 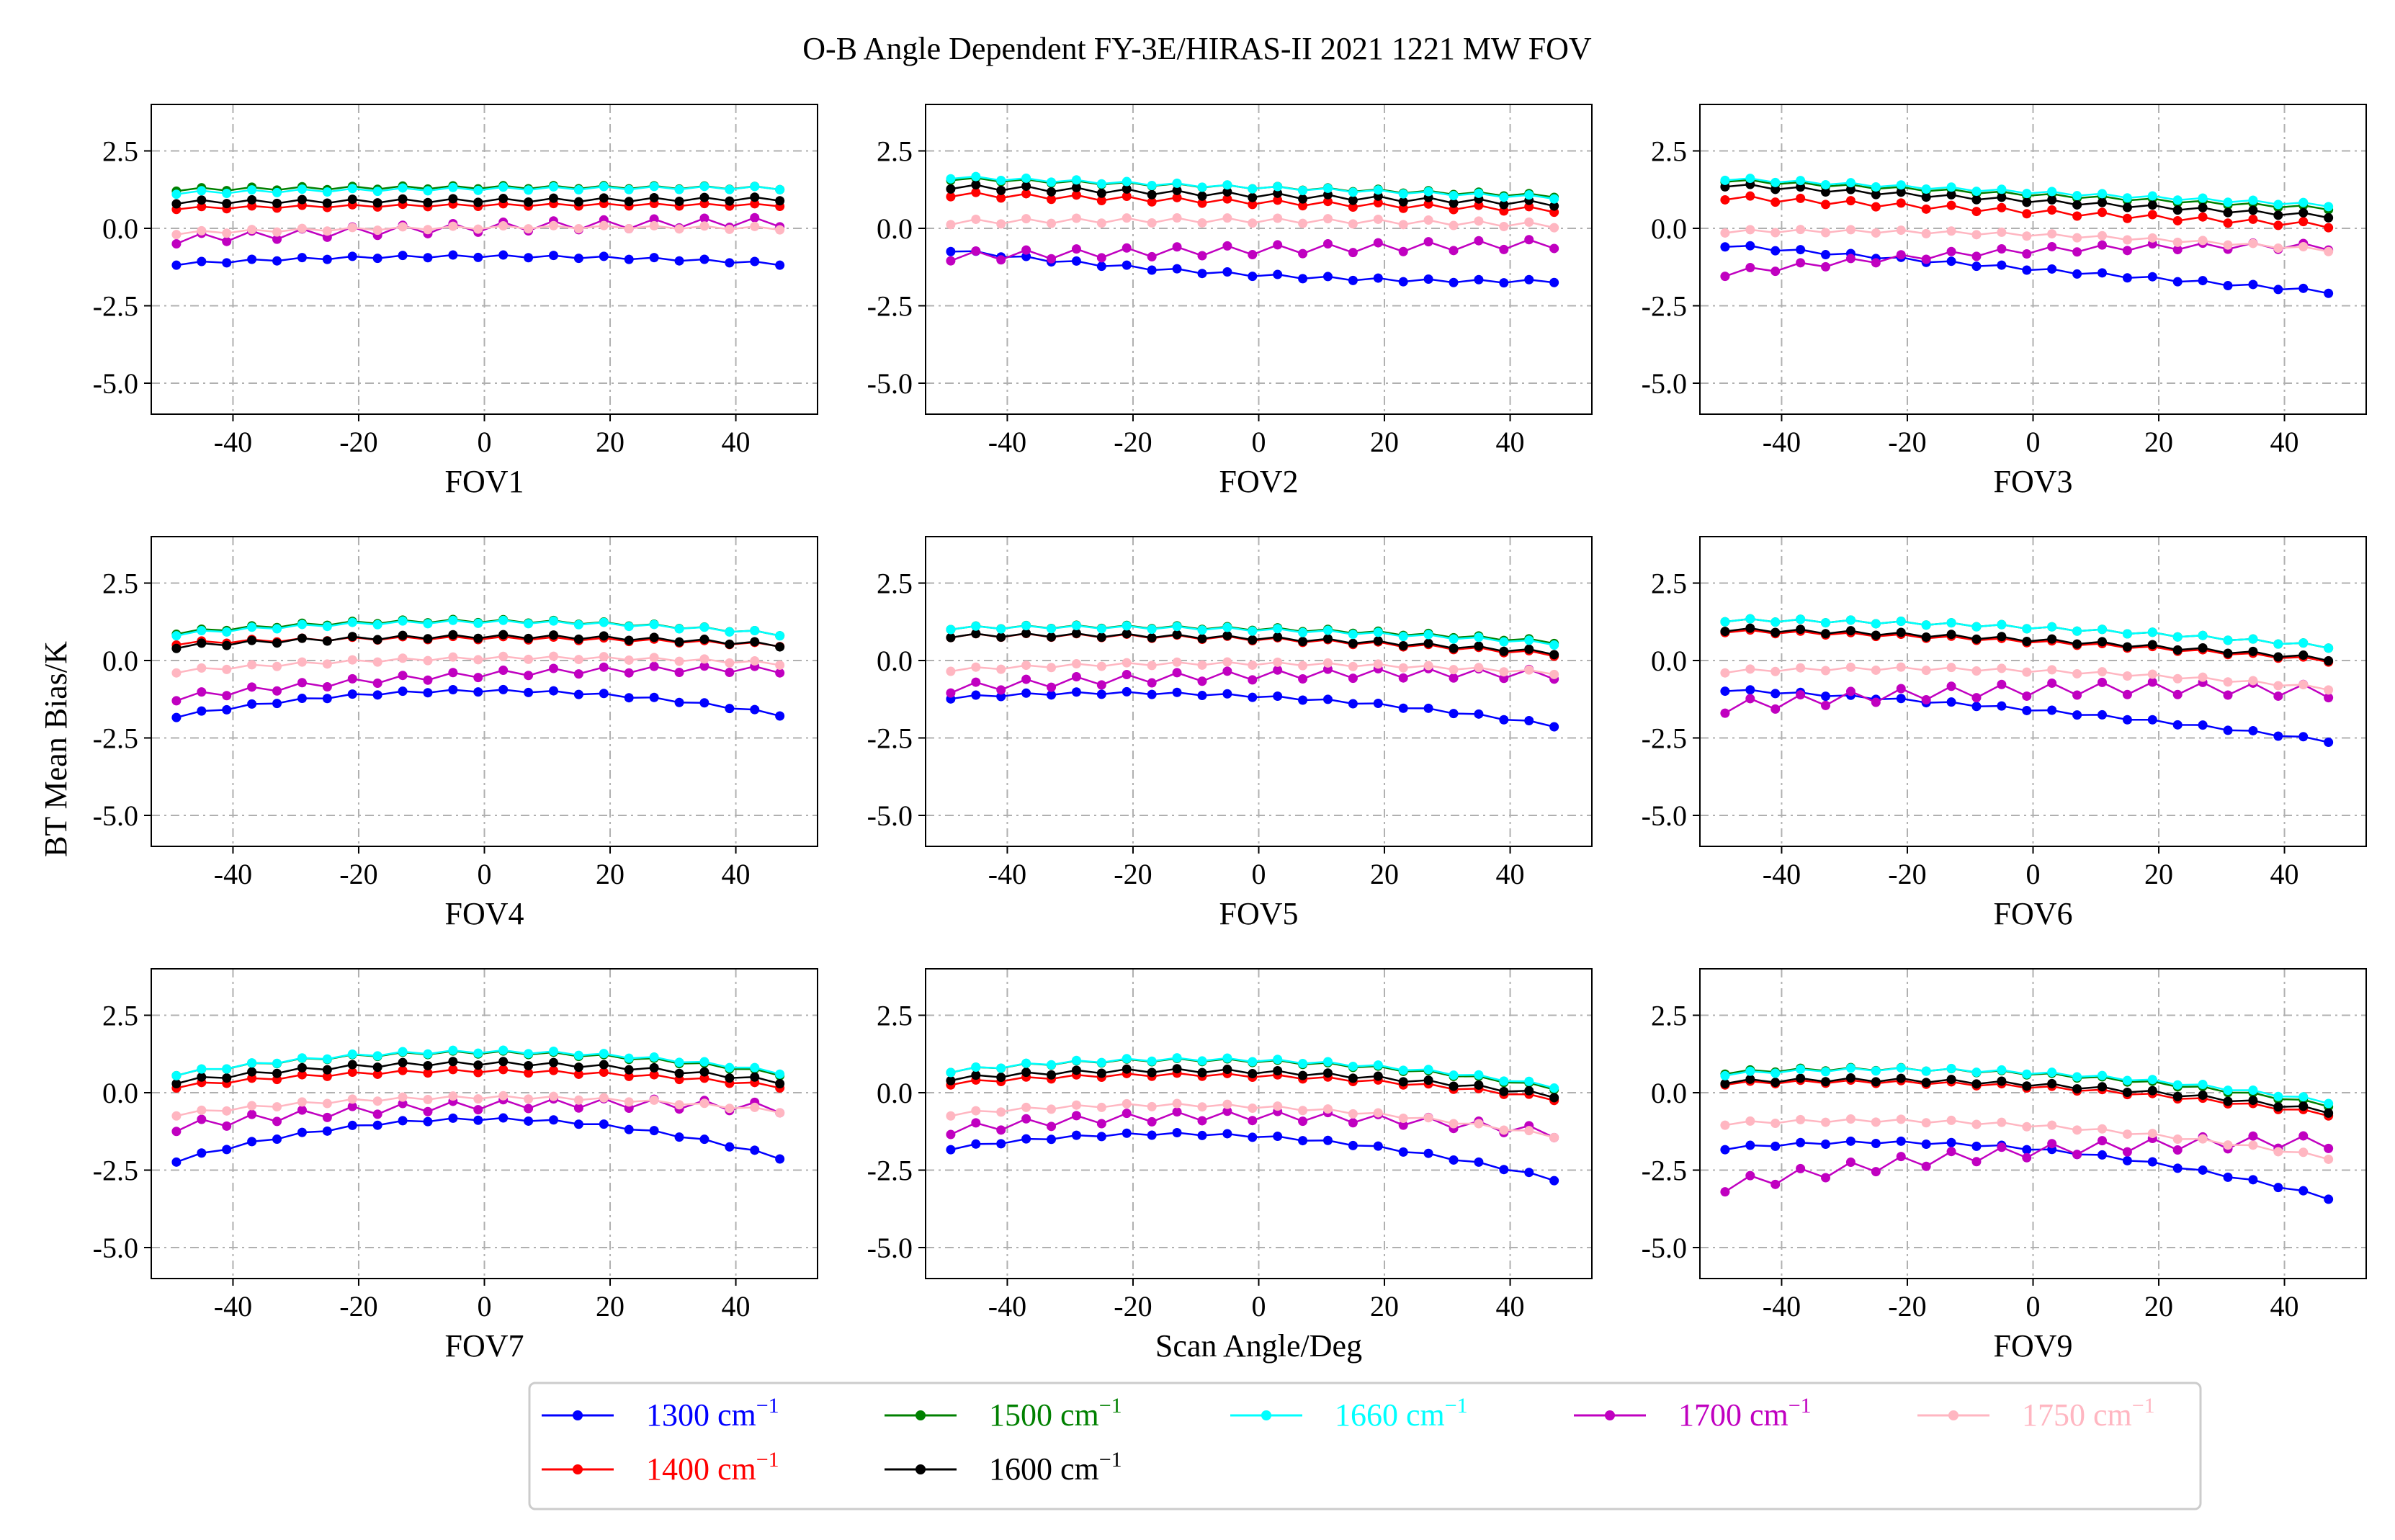 I want to click on y-tick-label: -2.5, so click(x=890, y=738).